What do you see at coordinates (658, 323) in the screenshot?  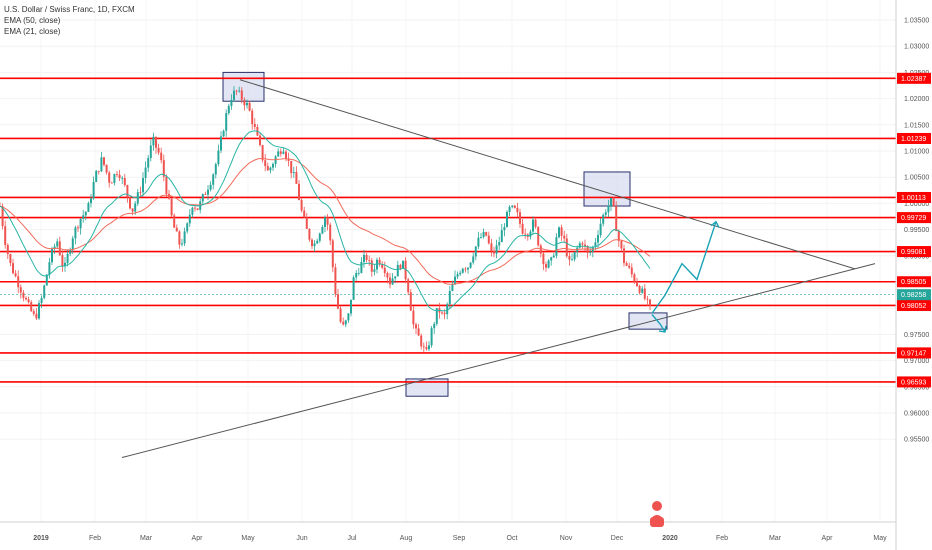 I see `bearish-projection-arrow` at bounding box center [658, 323].